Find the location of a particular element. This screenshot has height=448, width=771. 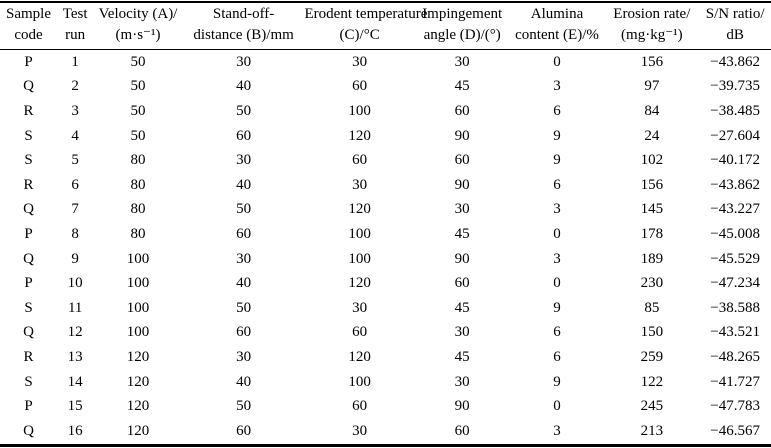

table-cell-erosion-rate: 97 is located at coordinates (652, 86).